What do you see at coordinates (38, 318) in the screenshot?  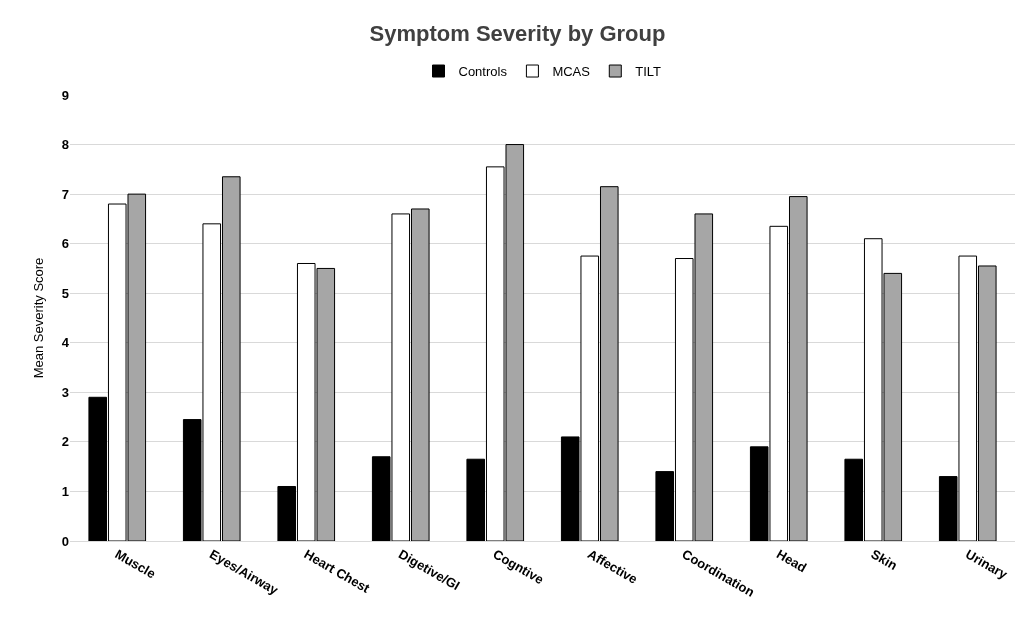 I see `y-axis-title: Mean Severity Score` at bounding box center [38, 318].